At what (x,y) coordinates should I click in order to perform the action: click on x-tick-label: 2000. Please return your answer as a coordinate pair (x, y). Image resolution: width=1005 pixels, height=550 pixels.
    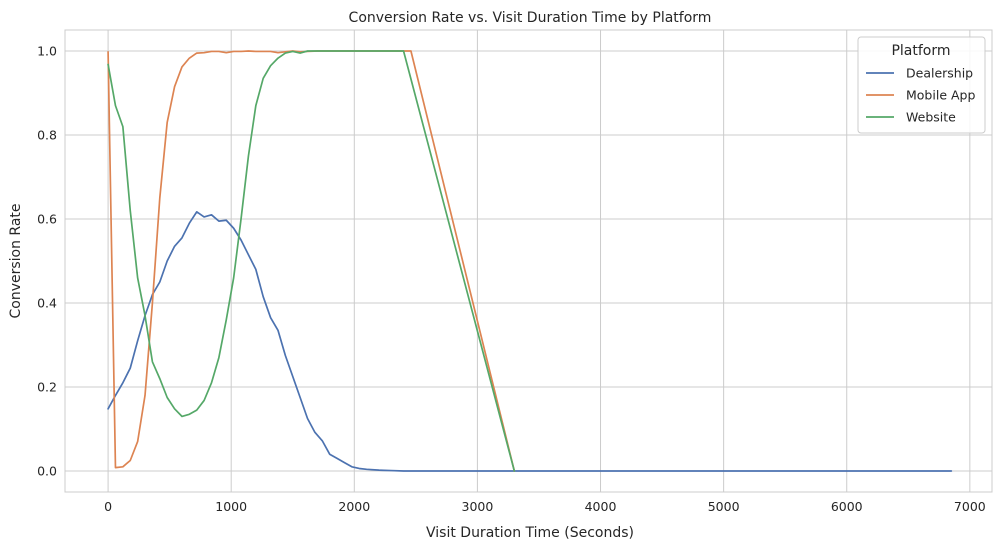
    Looking at the image, I should click on (354, 506).